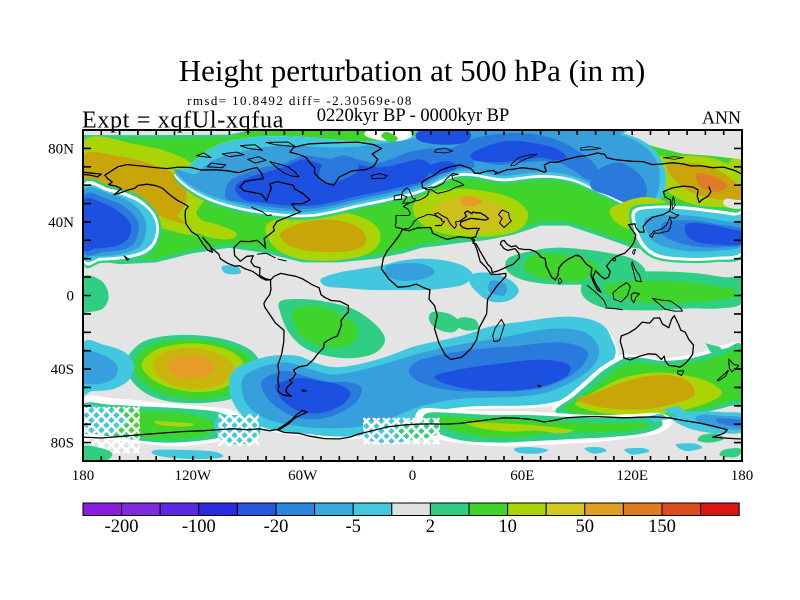 The height and width of the screenshot is (600, 800). What do you see at coordinates (632, 476) in the screenshot?
I see `svg-text: 120E` at bounding box center [632, 476].